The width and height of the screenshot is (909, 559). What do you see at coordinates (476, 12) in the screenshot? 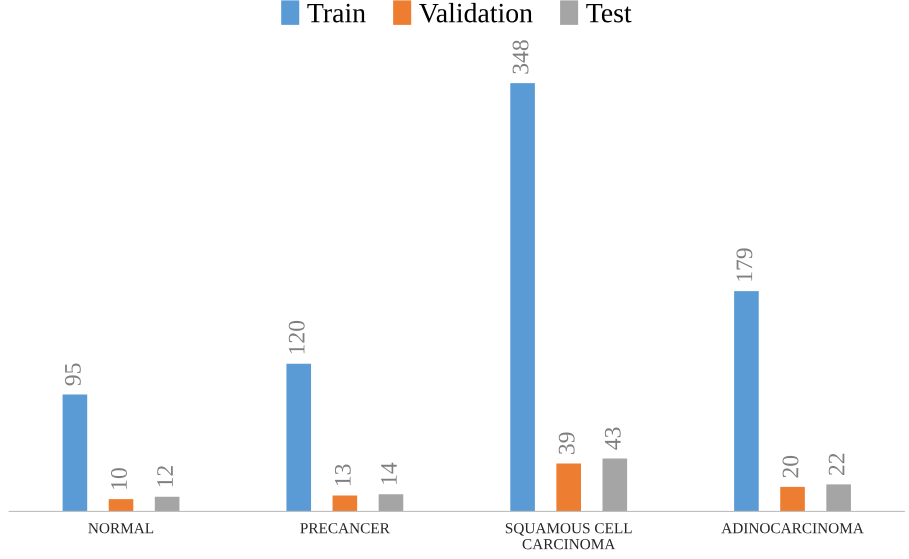
I see `legend-label: Validation` at bounding box center [476, 12].